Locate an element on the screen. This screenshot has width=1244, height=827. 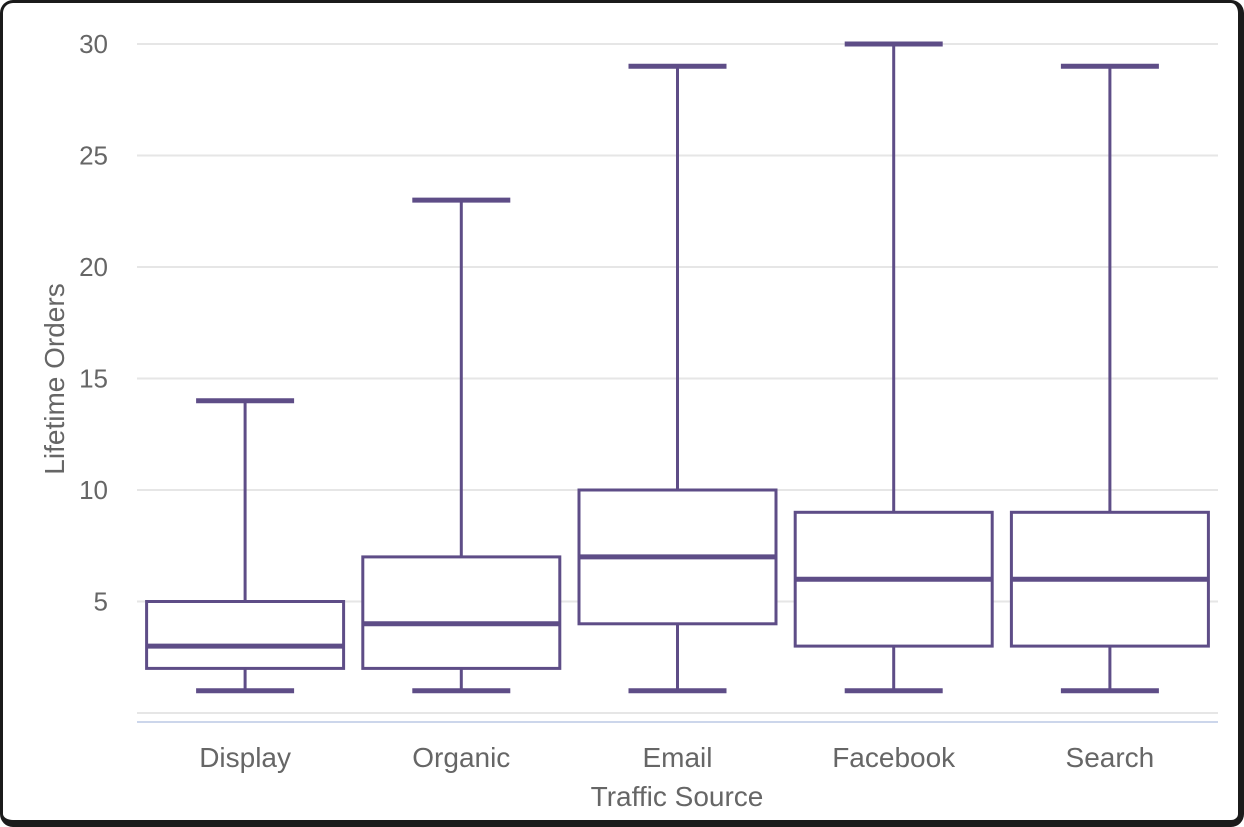
y-tick-label-25: 25 is located at coordinates (93, 156).